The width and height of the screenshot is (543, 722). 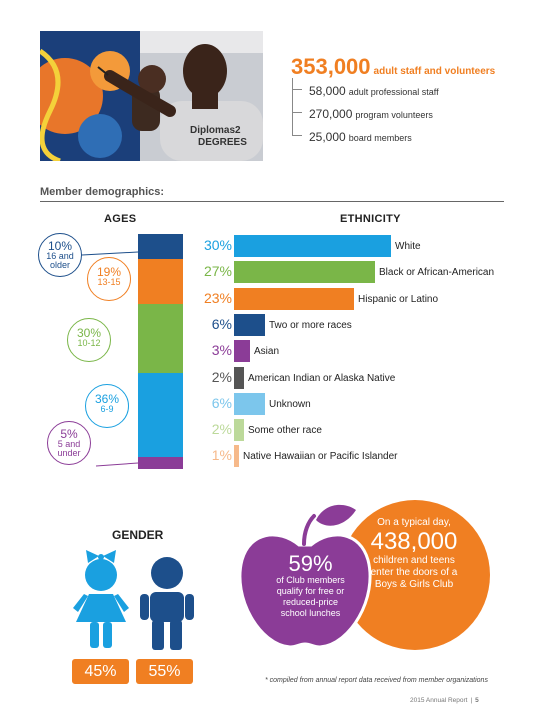 I want to click on age-circle-13-15: 19% 13-15, so click(x=109, y=279).